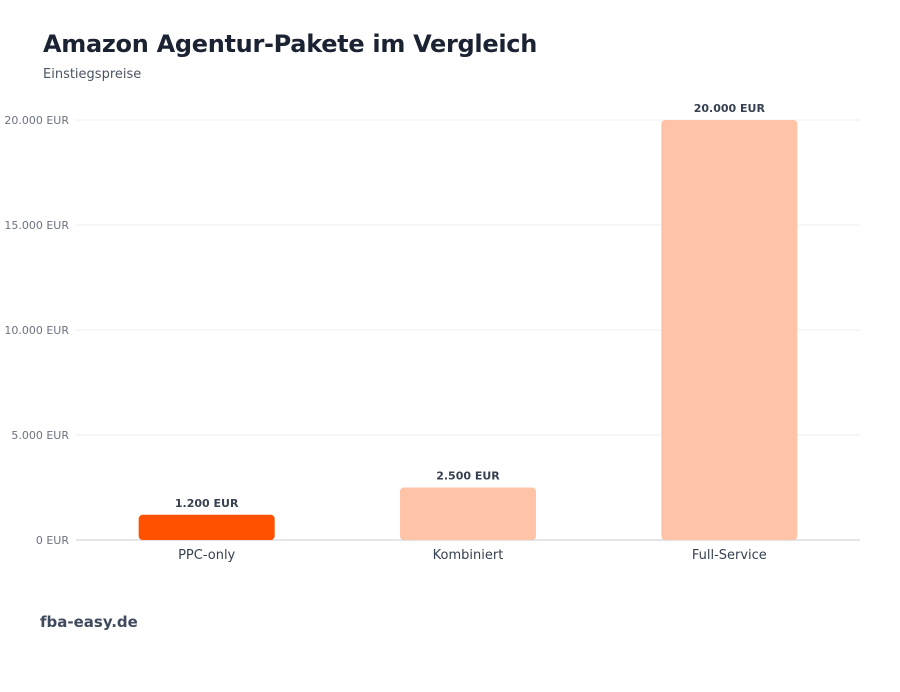  I want to click on y-tick-label: 20.000 EUR, so click(36, 120).